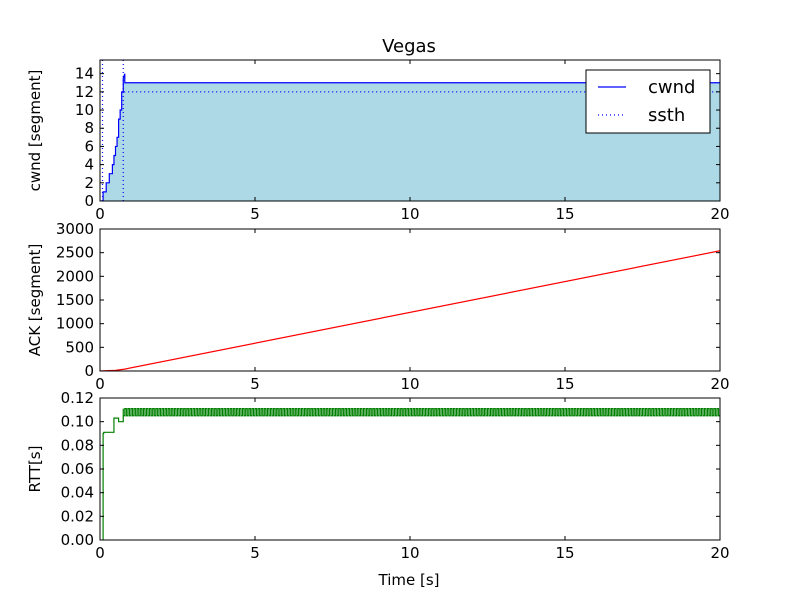  What do you see at coordinates (79, 347) in the screenshot?
I see `y-tick-label: 500` at bounding box center [79, 347].